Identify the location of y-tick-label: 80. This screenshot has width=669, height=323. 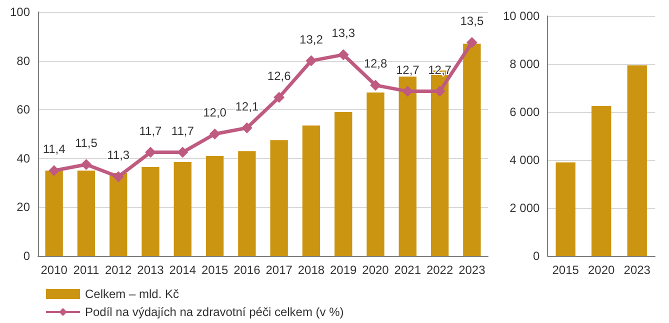
(23, 61).